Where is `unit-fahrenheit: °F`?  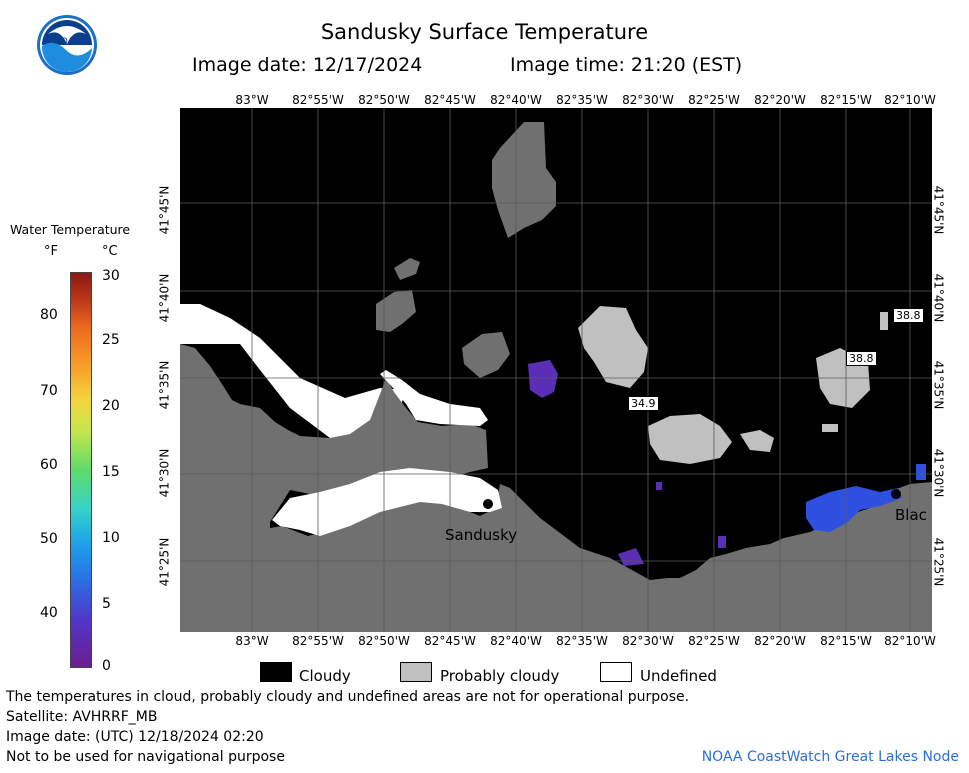
unit-fahrenheit: °F is located at coordinates (51, 251).